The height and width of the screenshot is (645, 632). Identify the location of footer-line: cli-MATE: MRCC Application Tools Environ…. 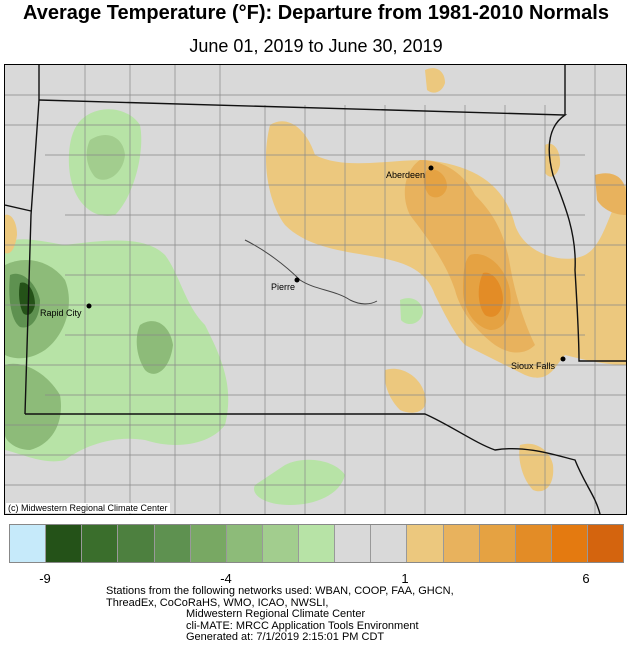
(302, 625).